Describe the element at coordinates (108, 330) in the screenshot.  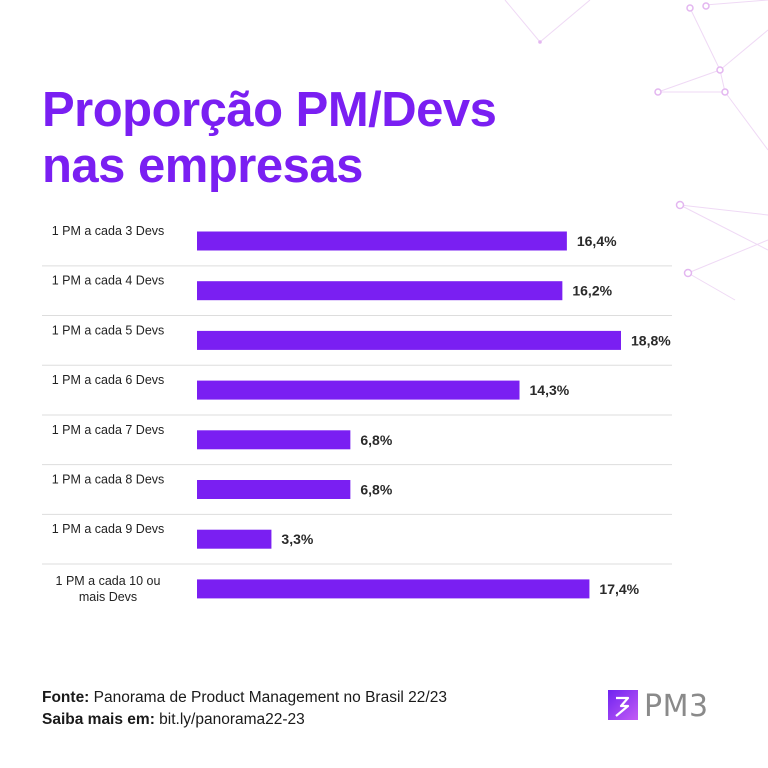
I see `category-label: 1 PM a cada 5 Devs` at that location.